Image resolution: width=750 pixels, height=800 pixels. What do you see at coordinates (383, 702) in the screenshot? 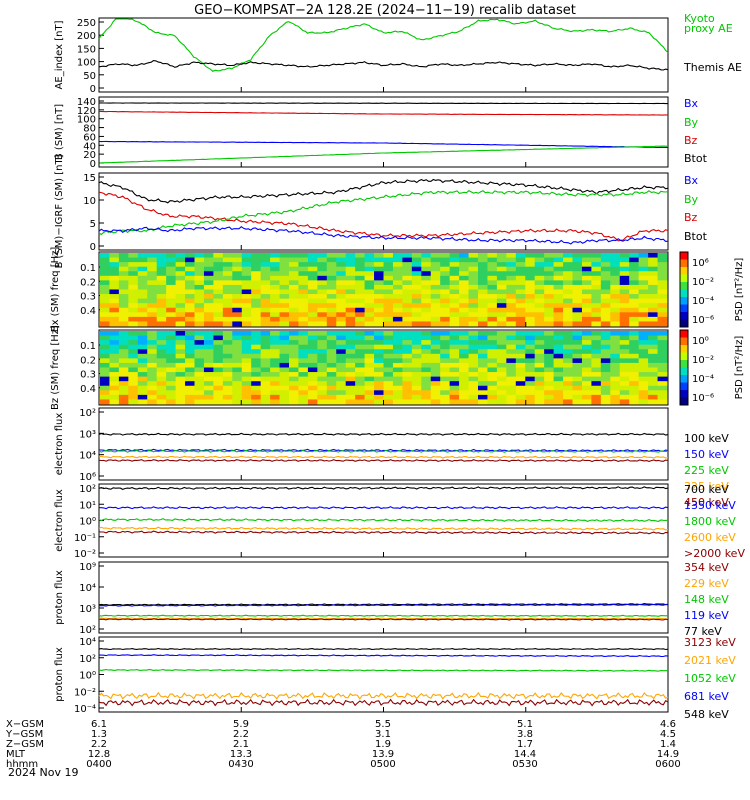
I see `series-line-3123-kev` at bounding box center [383, 702].